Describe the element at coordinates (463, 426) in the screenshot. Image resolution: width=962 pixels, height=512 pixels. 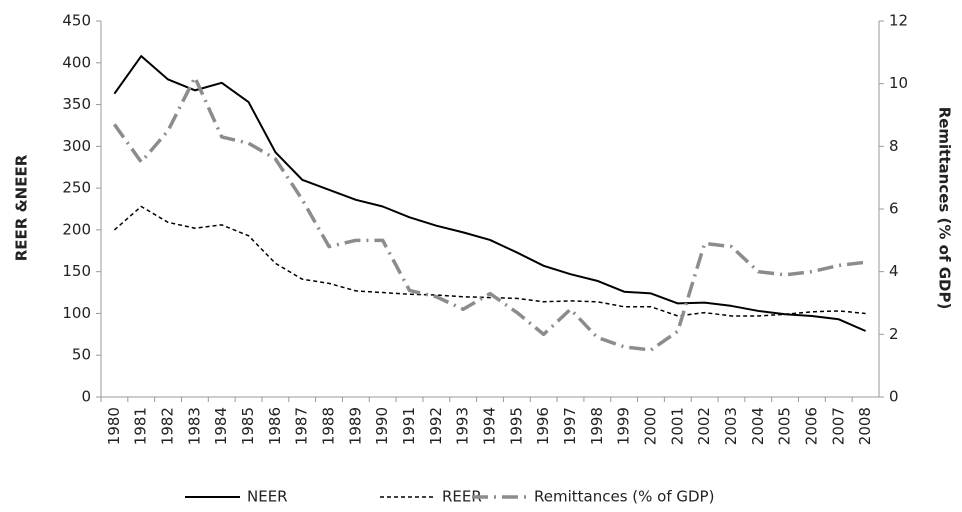
I see `x-tick-label: 1993` at that location.